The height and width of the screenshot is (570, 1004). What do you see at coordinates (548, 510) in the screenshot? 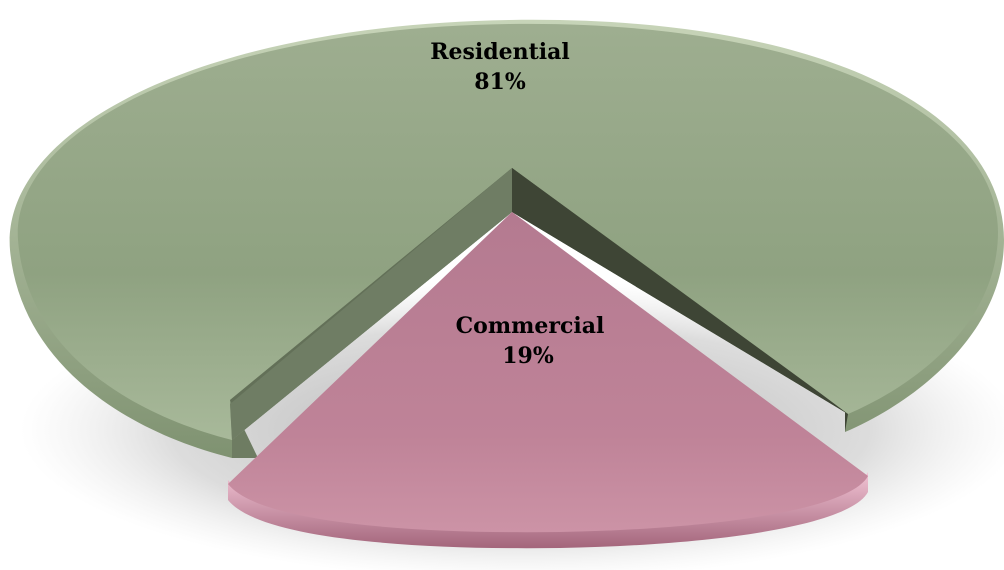
I see `commercial-rim` at bounding box center [548, 510].